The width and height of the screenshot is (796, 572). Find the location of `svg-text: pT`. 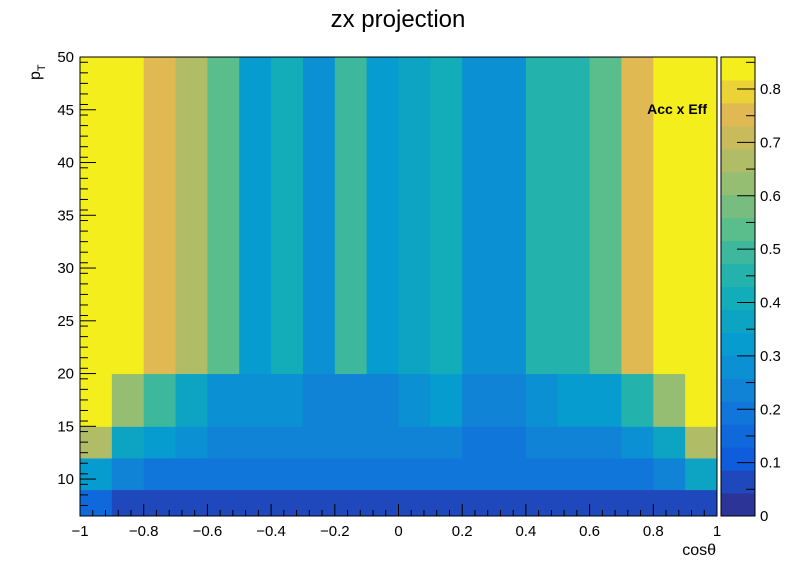

svg-text: pT is located at coordinates (37, 72).